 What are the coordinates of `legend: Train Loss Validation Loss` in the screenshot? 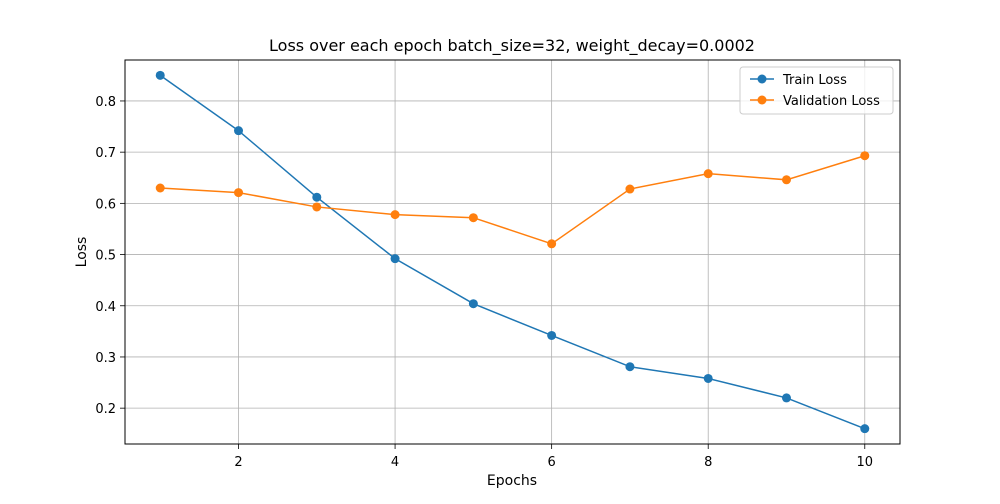 It's located at (816, 90).